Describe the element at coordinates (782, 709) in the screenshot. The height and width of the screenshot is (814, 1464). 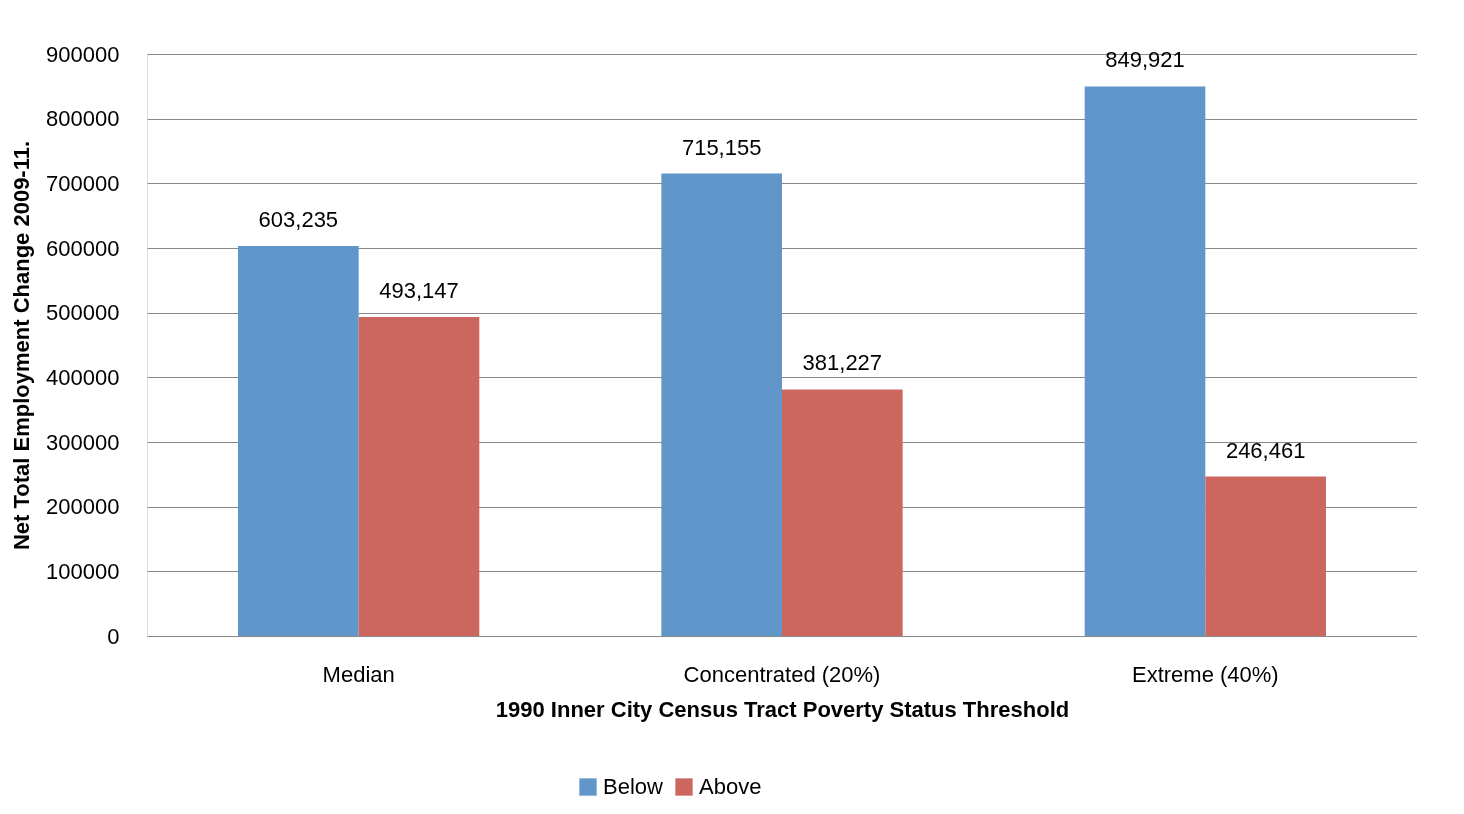
I see `x-axis-title: 1990 Inner City Census Tract Poverty Status Threshold` at that location.